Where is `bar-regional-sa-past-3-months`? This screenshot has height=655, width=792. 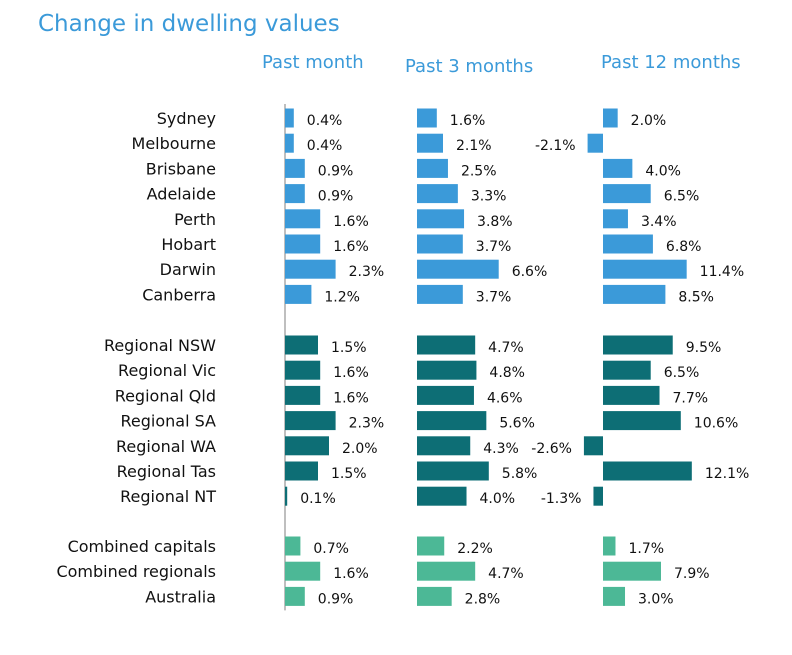 bar-regional-sa-past-3-months is located at coordinates (452, 421).